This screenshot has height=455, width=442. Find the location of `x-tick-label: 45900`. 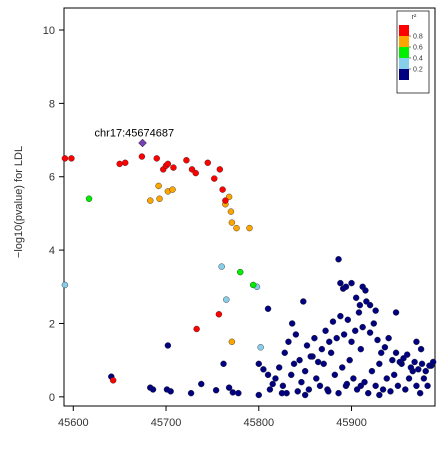

x-tick-label: 45900 is located at coordinates (351, 423).